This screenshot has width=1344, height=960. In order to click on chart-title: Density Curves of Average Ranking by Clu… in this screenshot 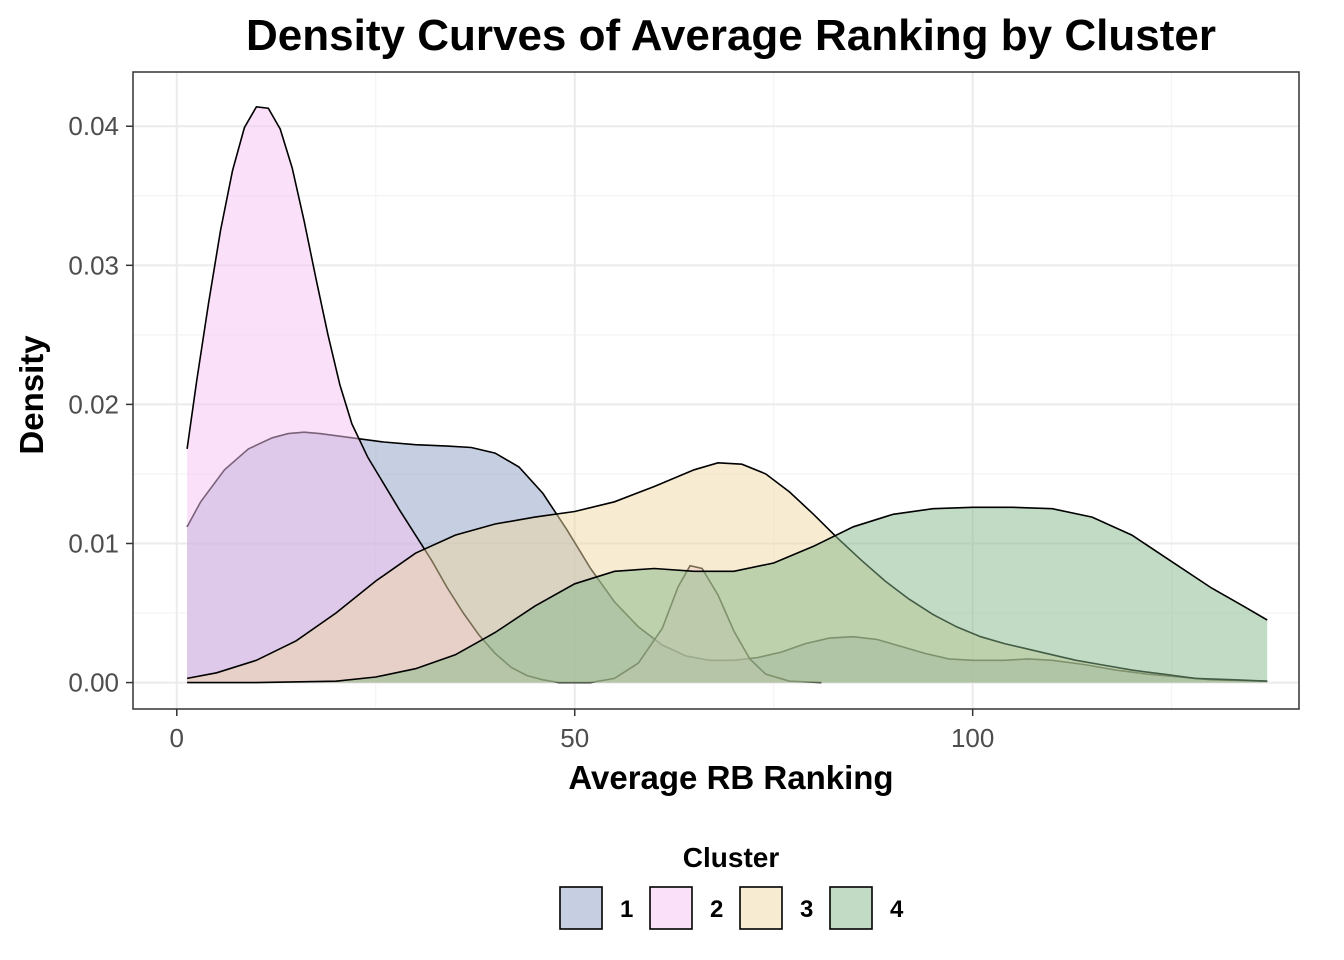, I will do `click(731, 35)`.